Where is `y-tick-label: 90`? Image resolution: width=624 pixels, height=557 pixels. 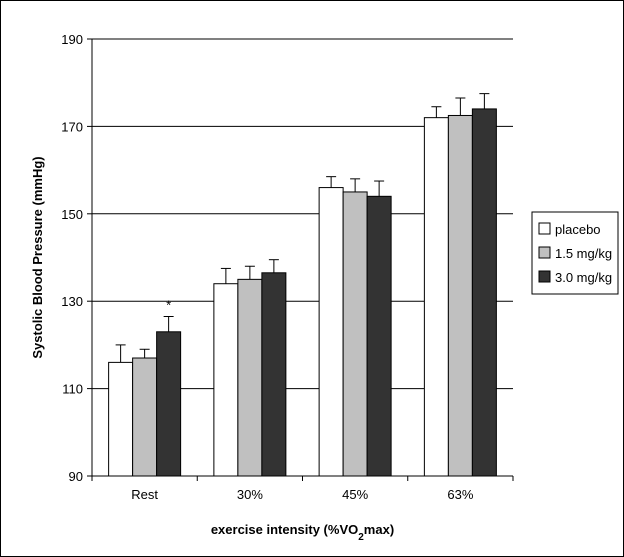 y-tick-label: 90 is located at coordinates (76, 476).